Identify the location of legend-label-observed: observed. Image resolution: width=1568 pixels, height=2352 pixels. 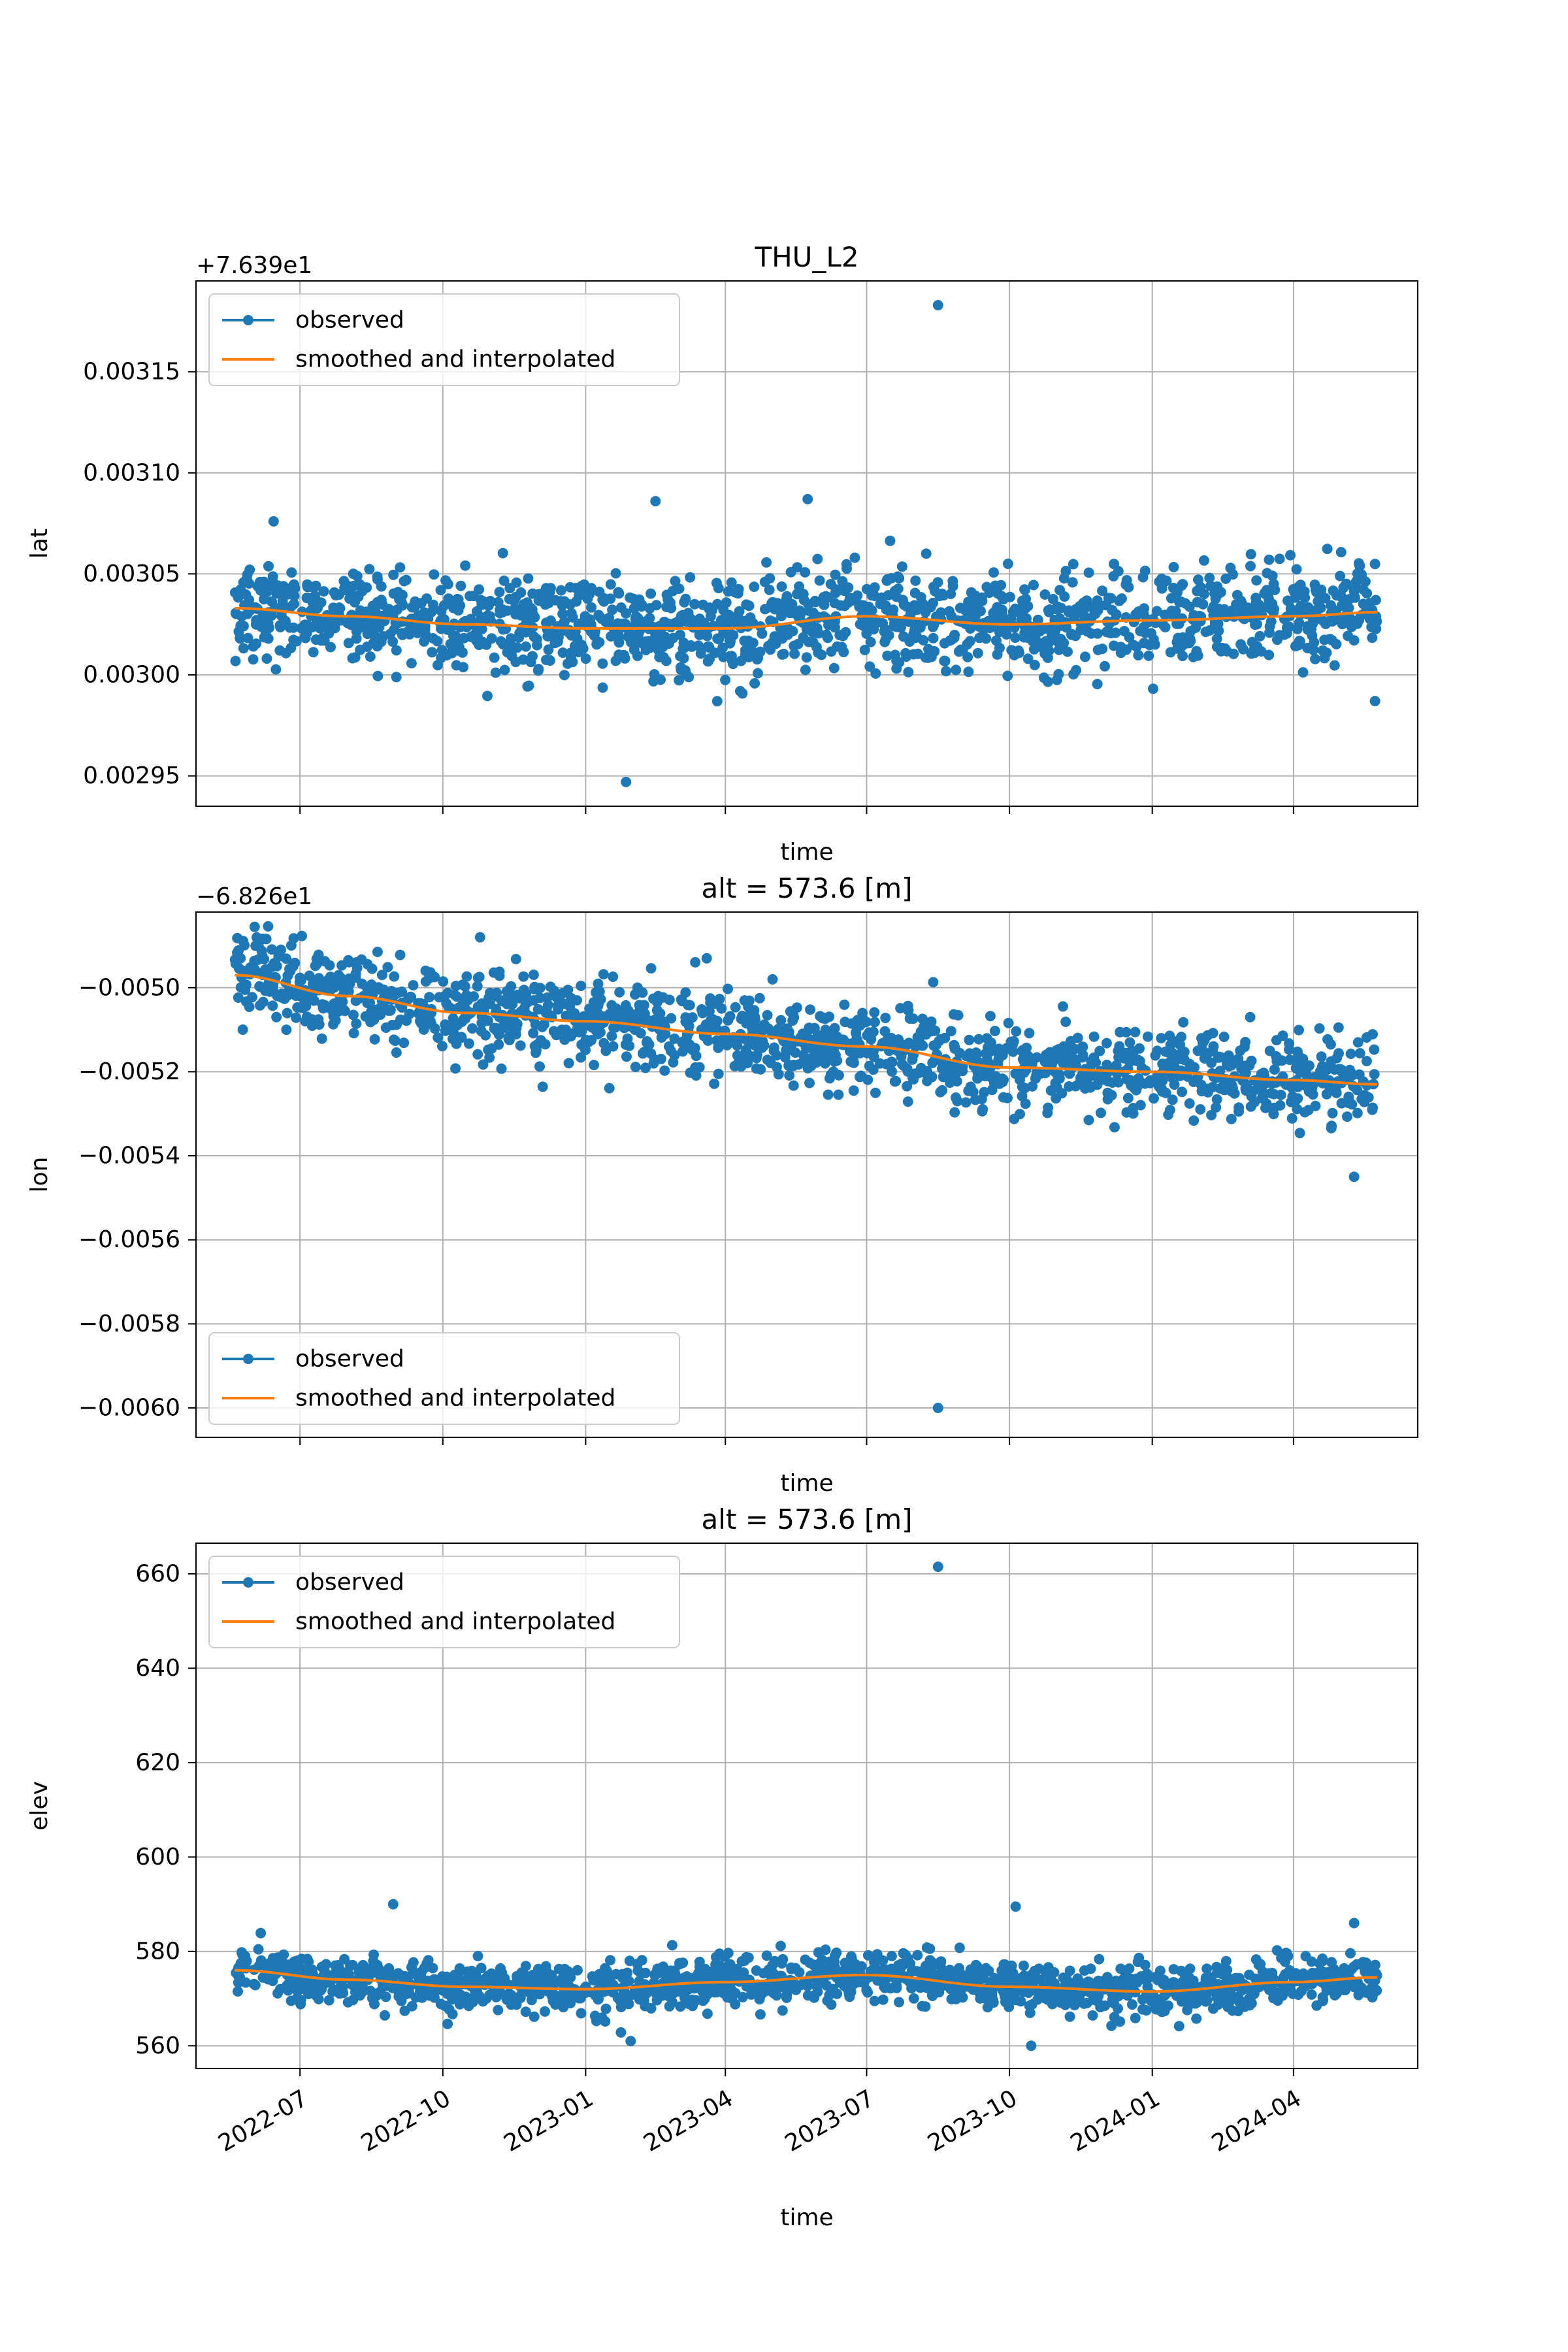
(349, 1582).